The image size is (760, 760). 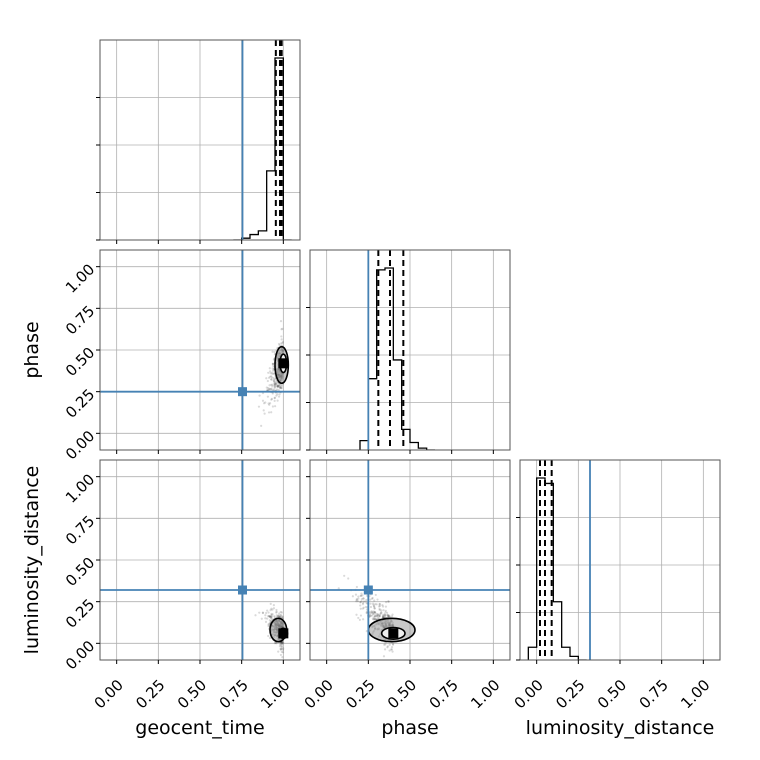 I want to click on x-tick-label: 0.25, so click(x=360, y=694).